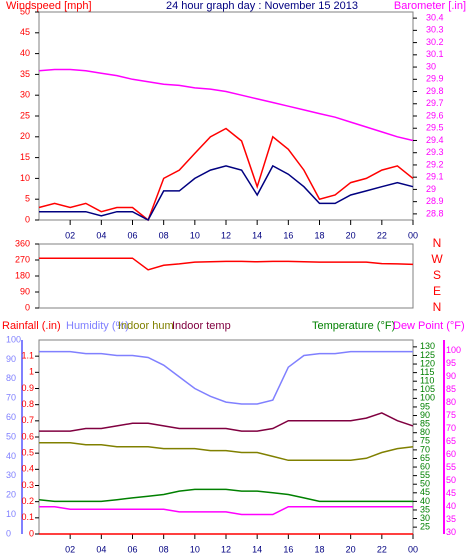 This screenshot has width=469, height=555. I want to click on tick-label-y3: 0, so click(31, 533).